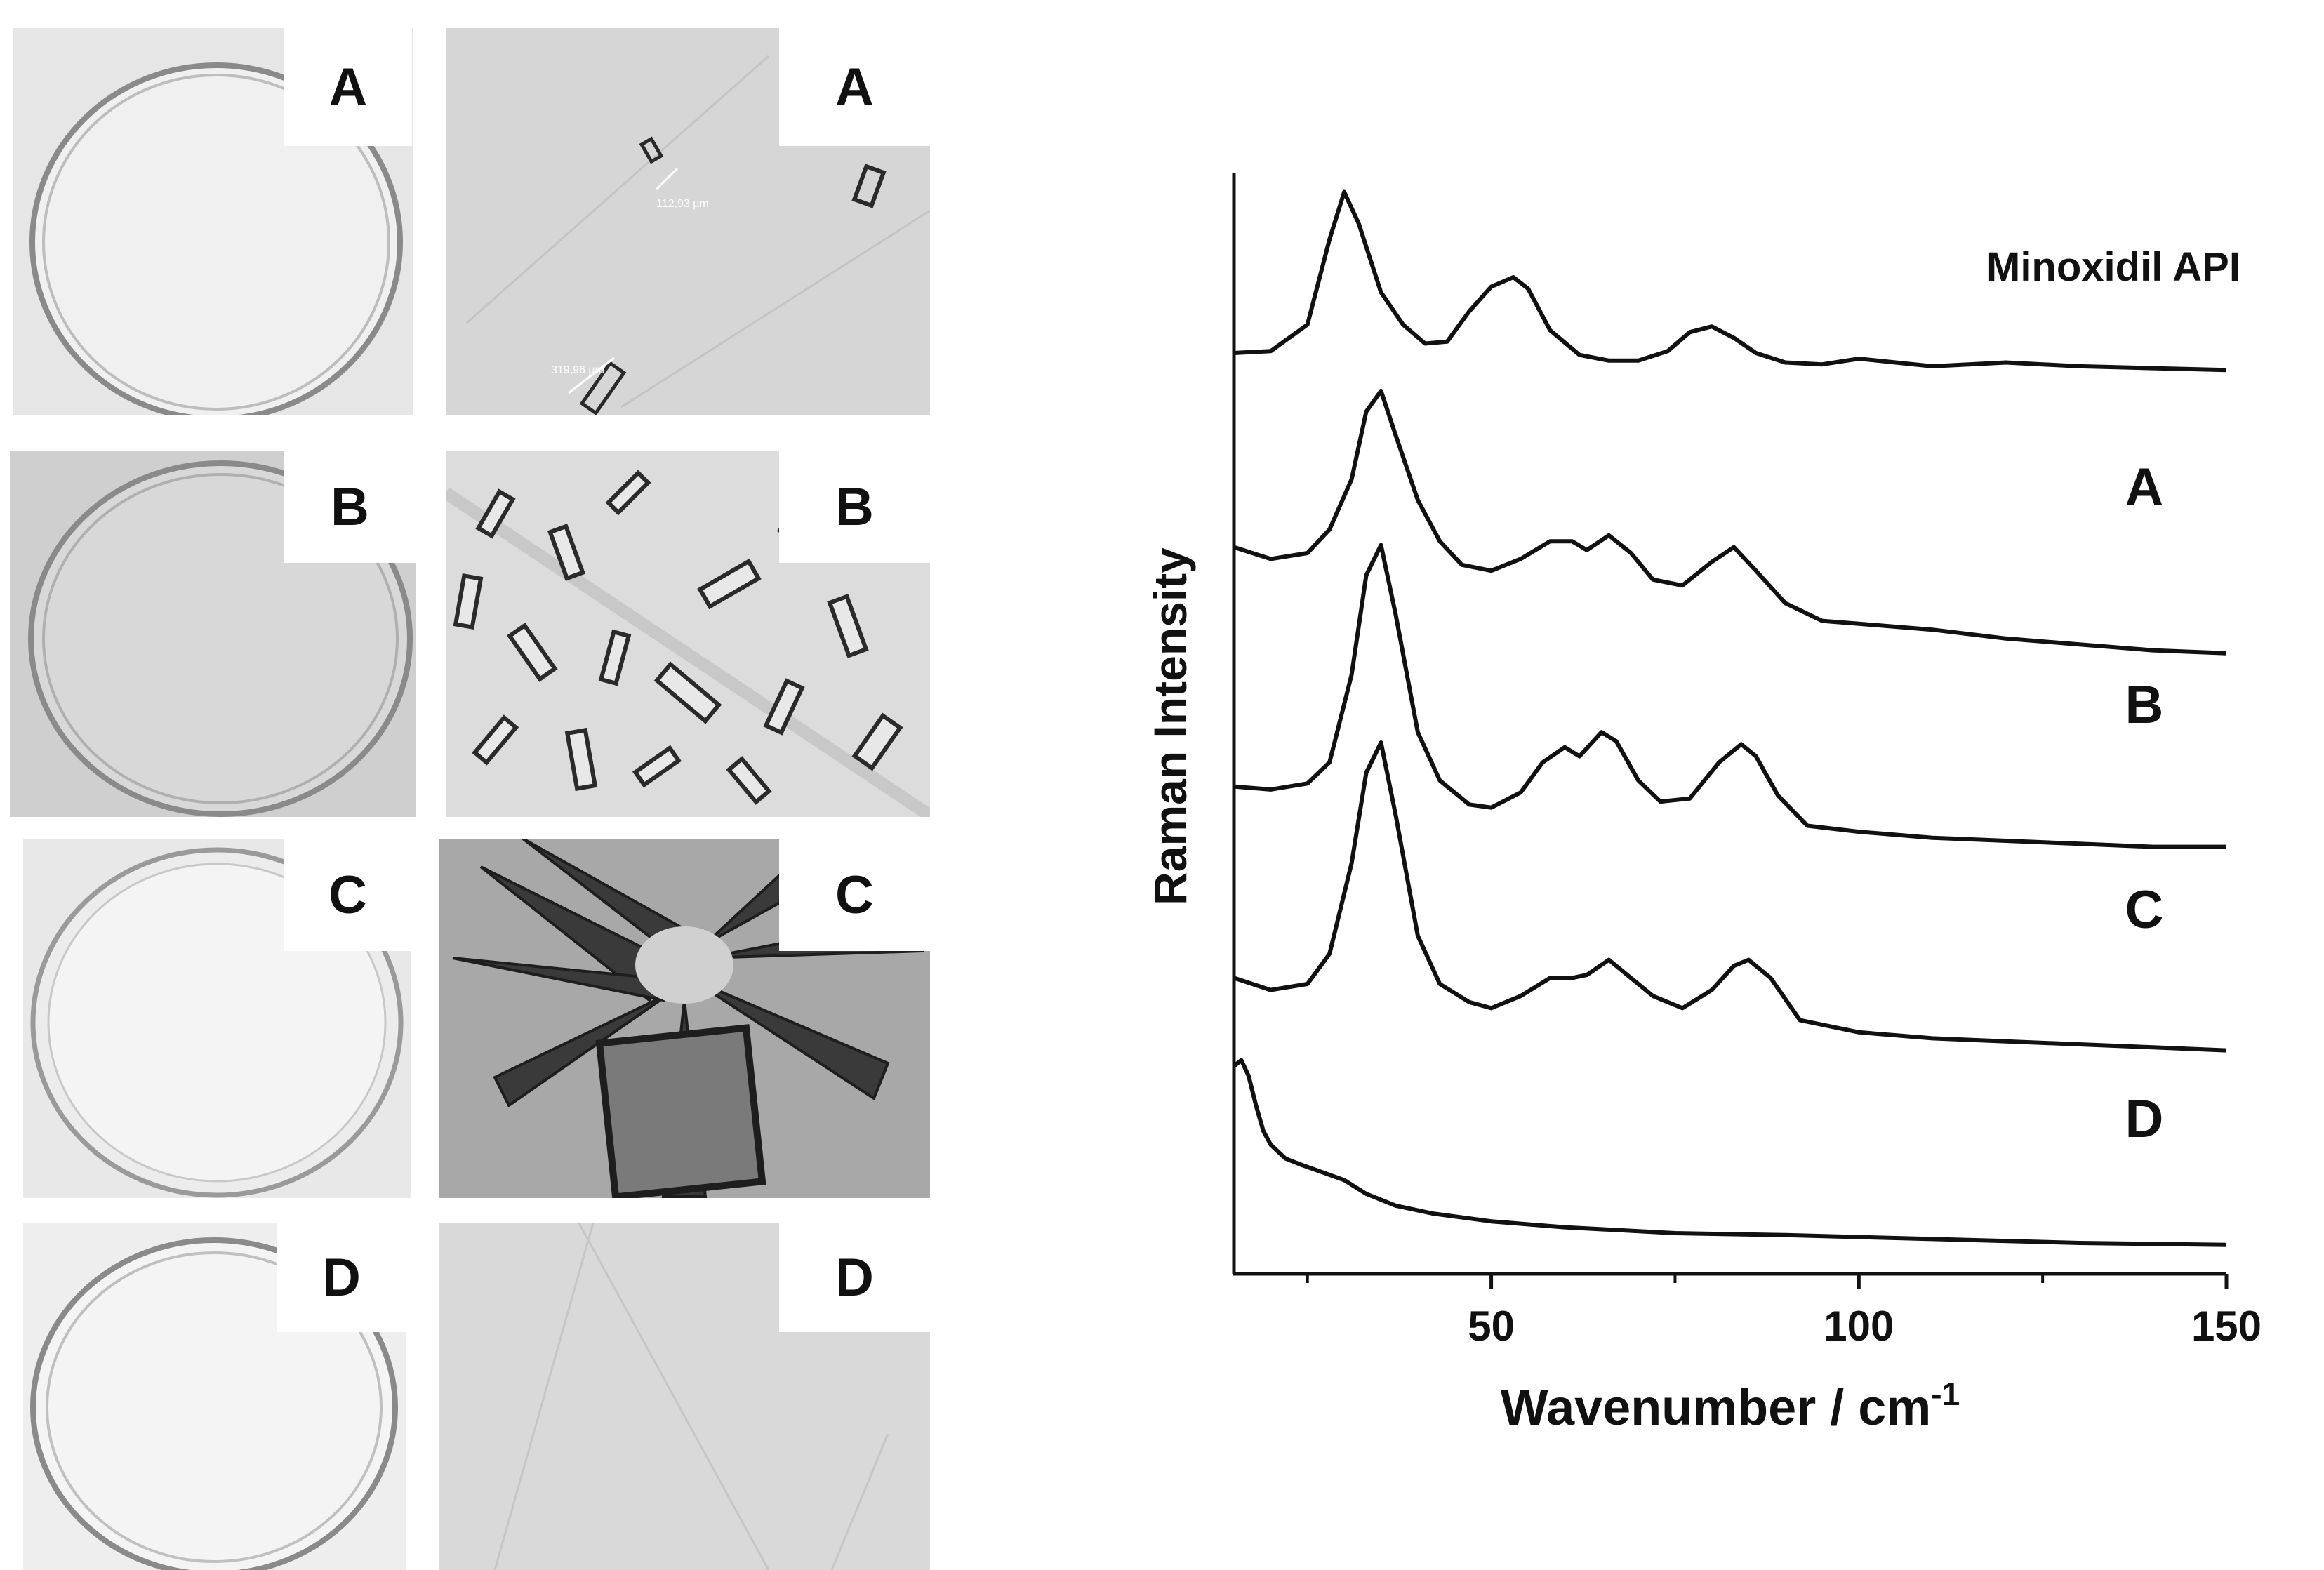 This screenshot has height=1570, width=2324. Describe the element at coordinates (691, 1396) in the screenshot. I see `micrograph-photo` at that location.